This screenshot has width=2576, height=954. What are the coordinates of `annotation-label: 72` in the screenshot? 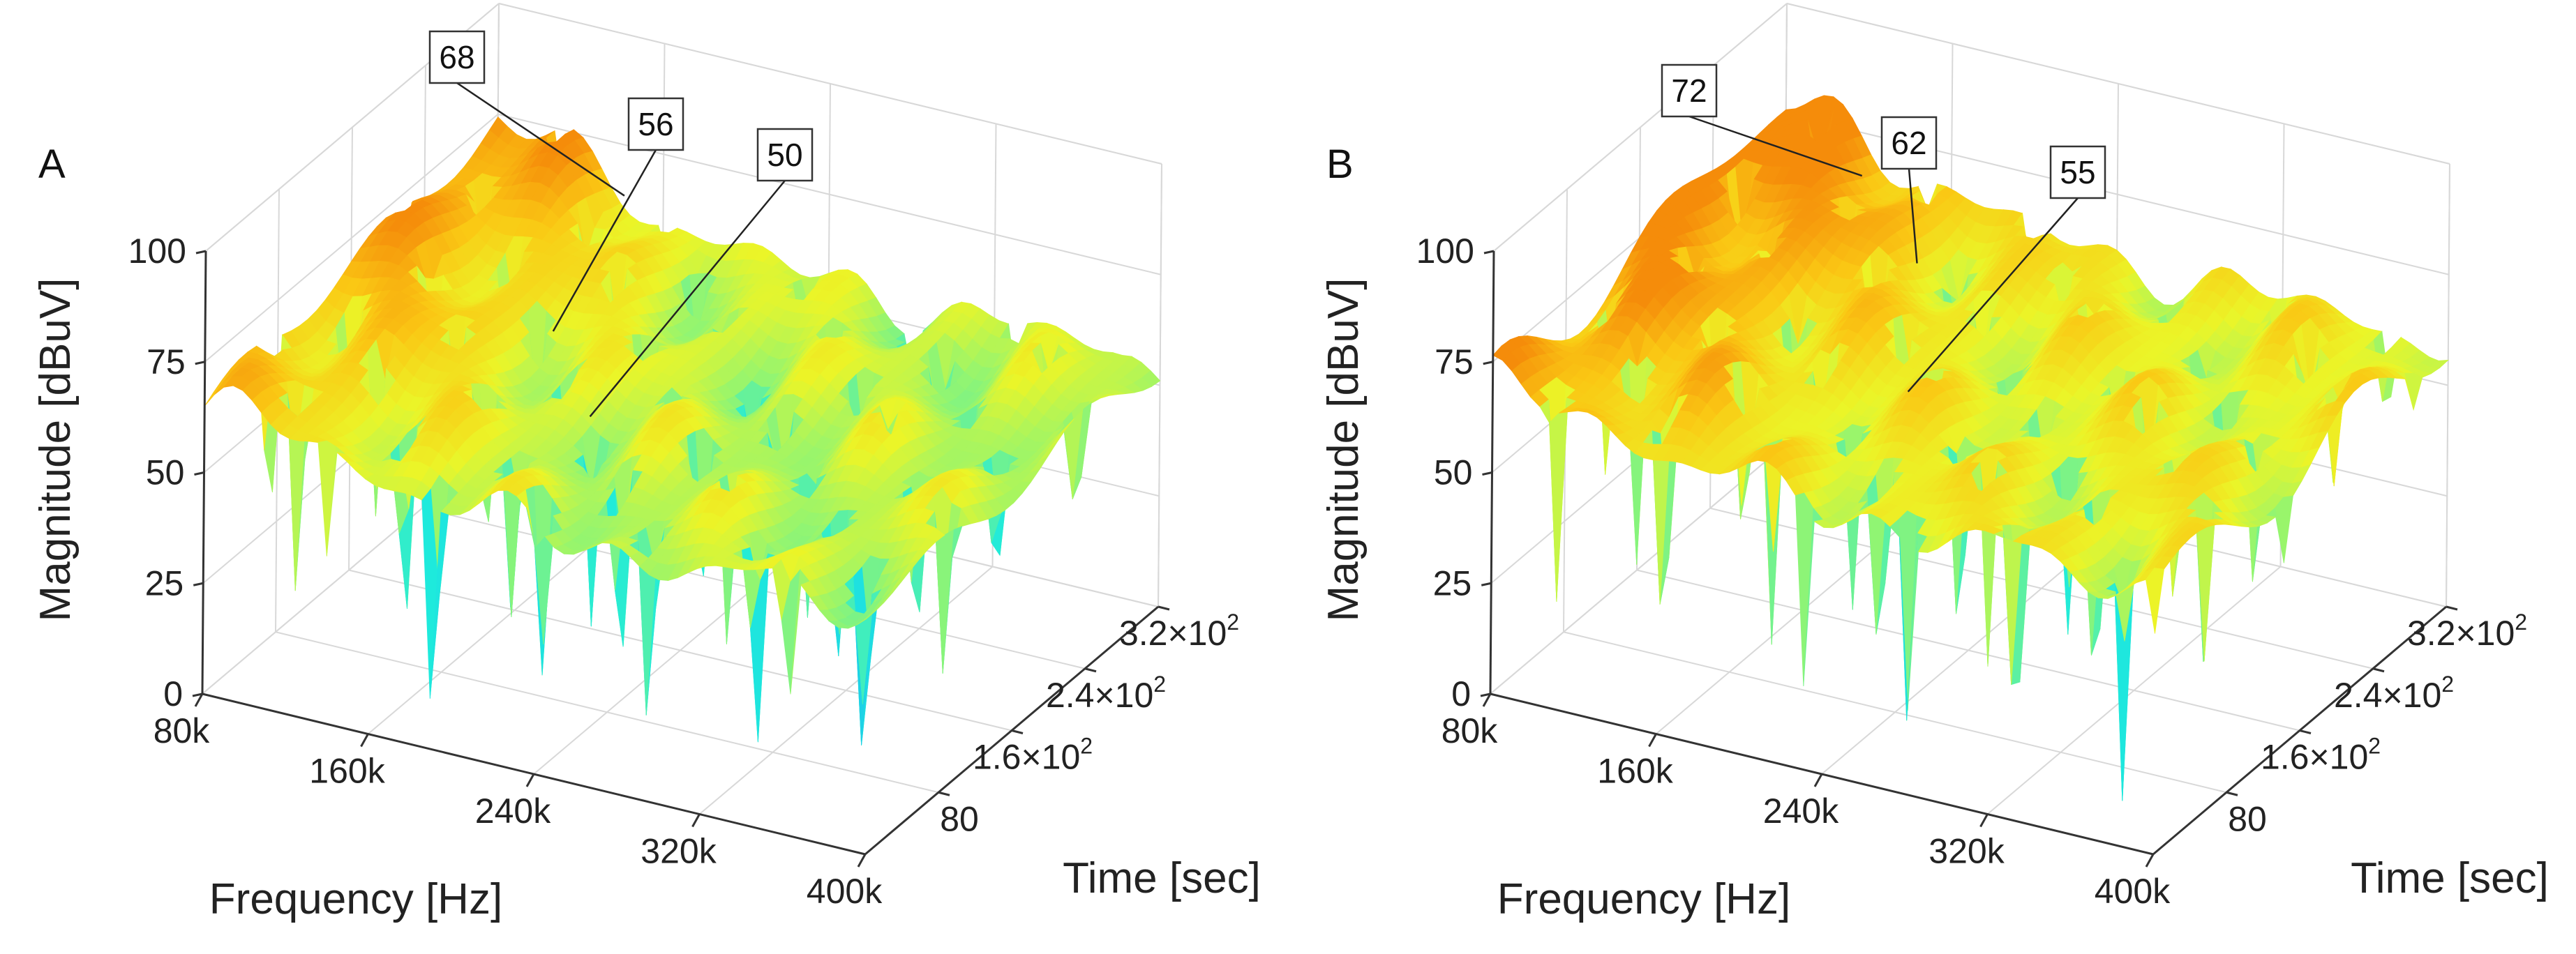 It's located at (1689, 91).